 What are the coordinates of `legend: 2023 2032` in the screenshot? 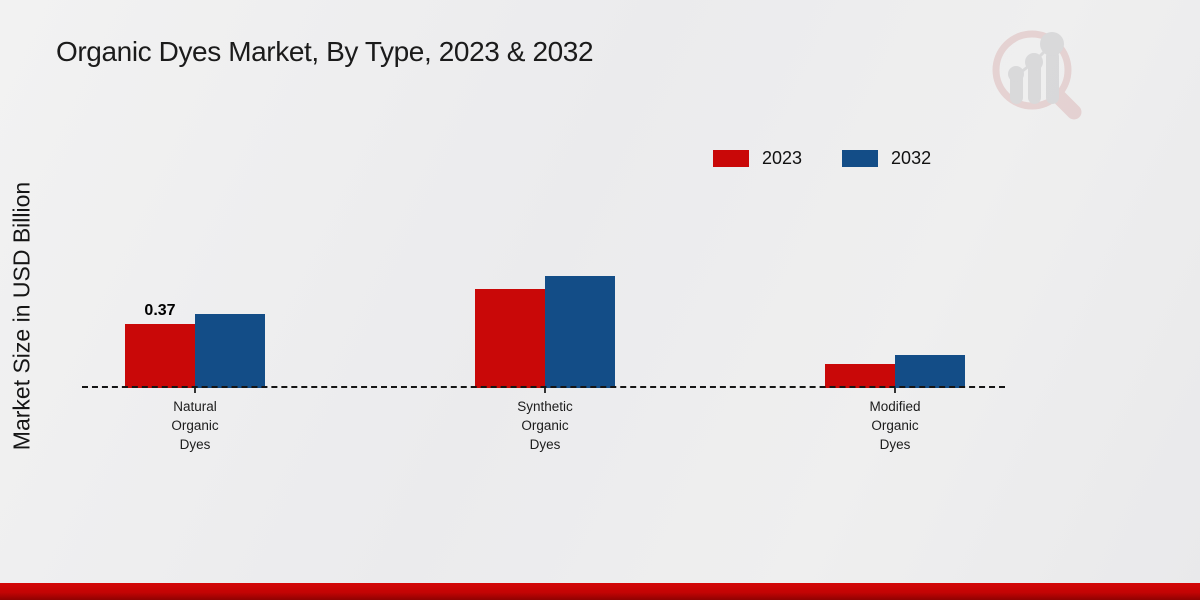 It's located at (822, 158).